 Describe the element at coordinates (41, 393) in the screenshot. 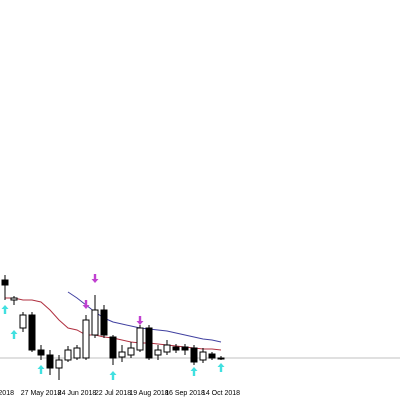

I see `x-tick-label: 27 May 2018` at that location.